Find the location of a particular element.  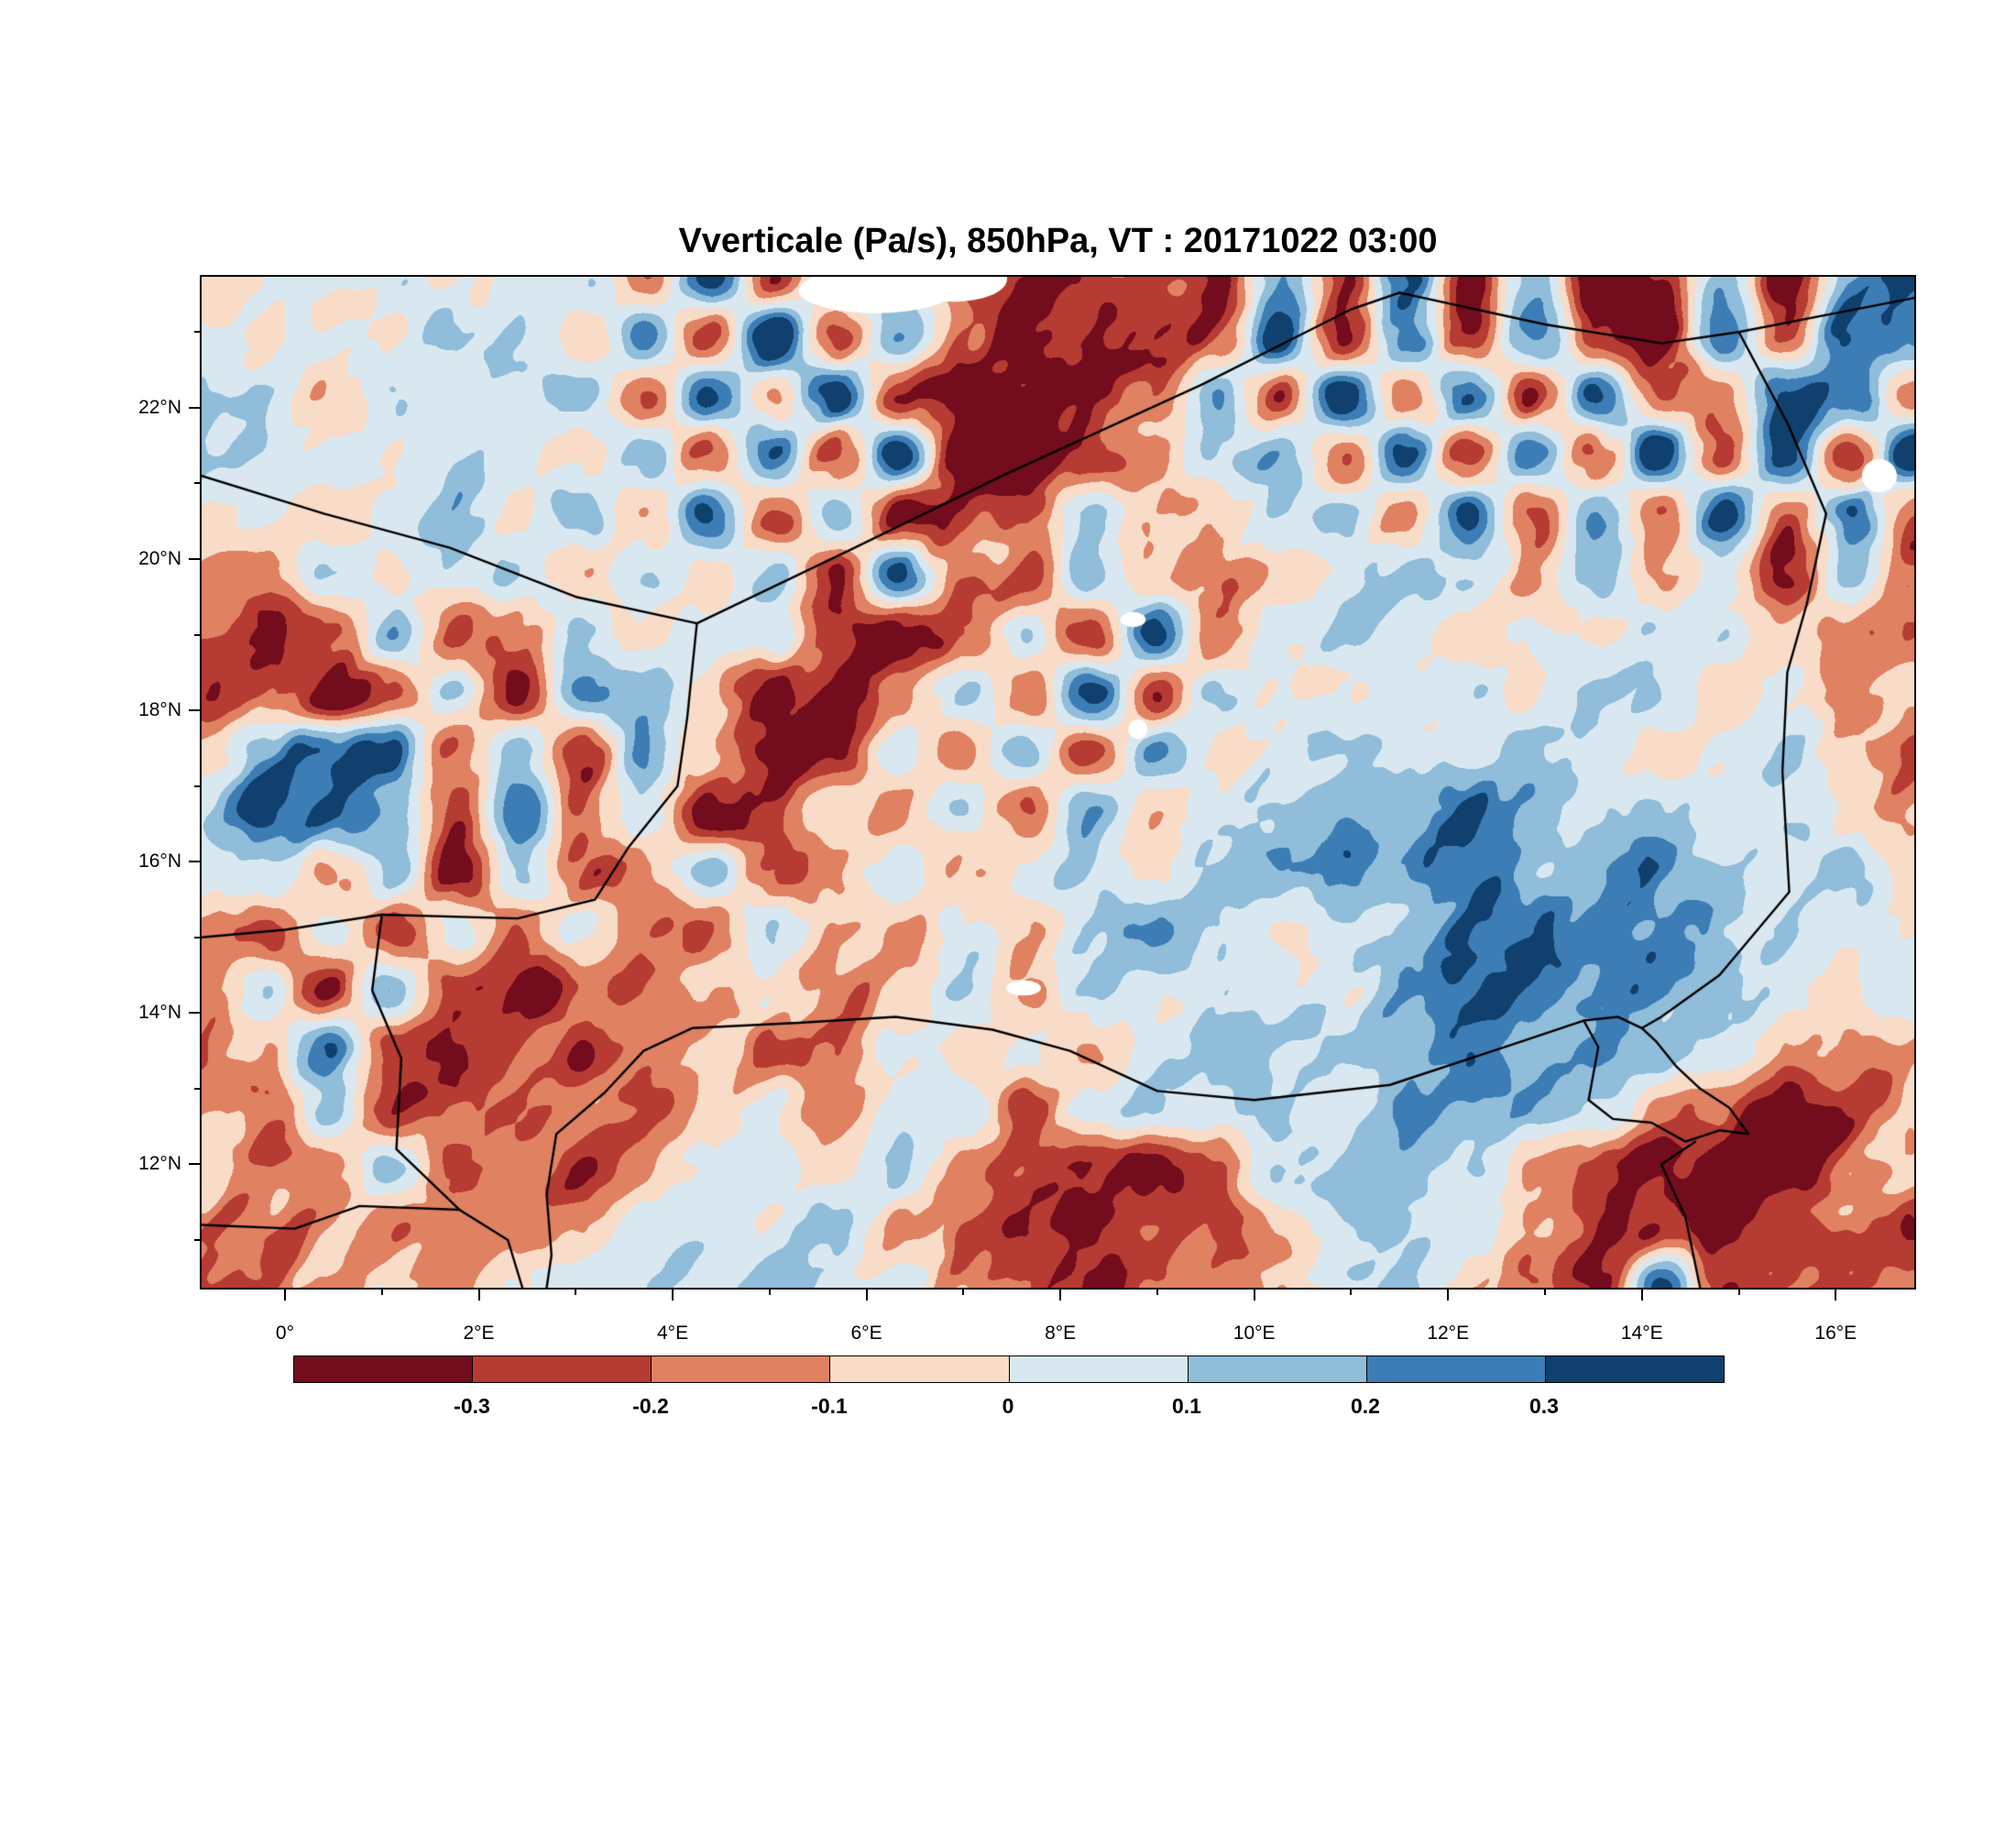

y-tick-label: 20°N is located at coordinates (159, 558).